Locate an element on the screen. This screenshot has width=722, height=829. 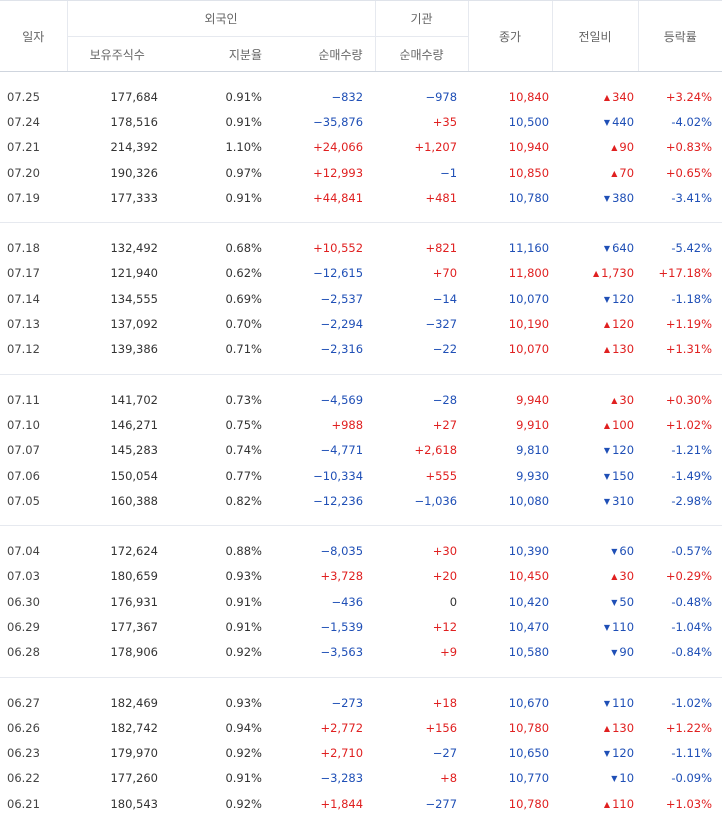
cell-date: 07.07 is located at coordinates (23, 450).